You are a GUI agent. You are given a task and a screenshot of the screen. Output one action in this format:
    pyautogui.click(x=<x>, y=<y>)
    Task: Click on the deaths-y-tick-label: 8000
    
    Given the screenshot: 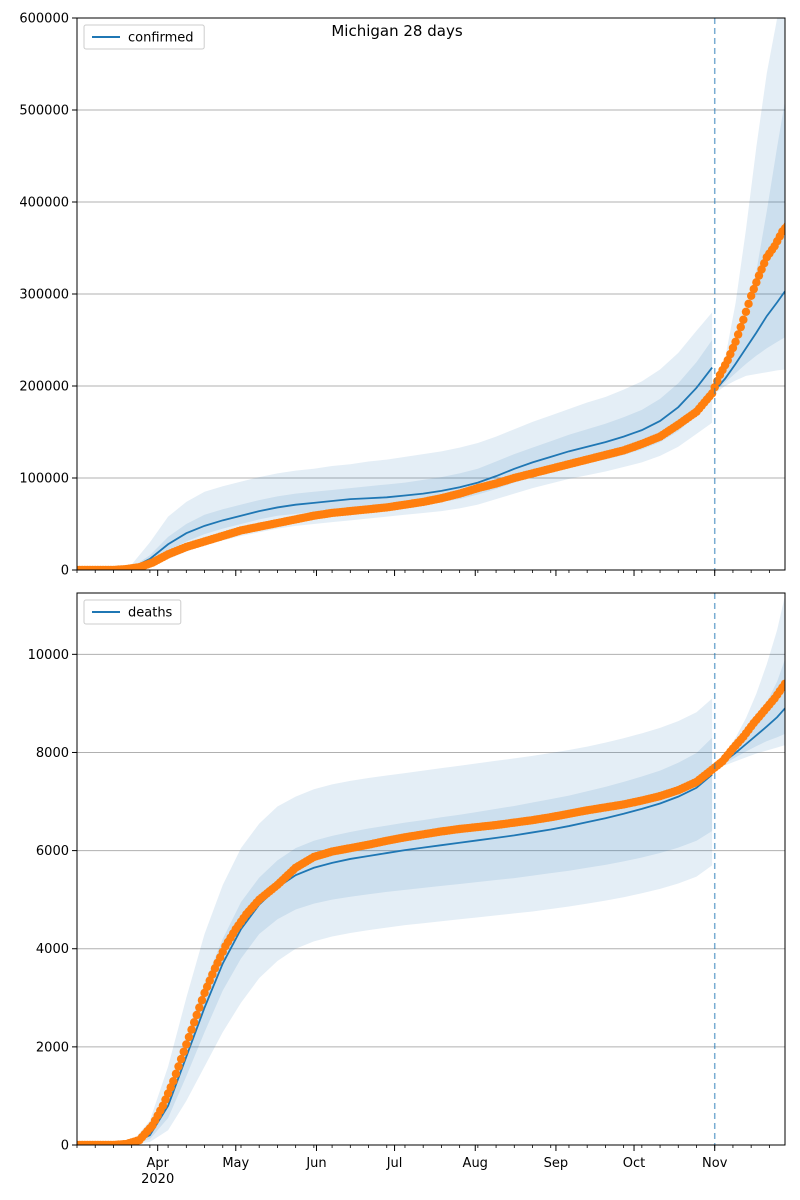 What is the action you would take?
    pyautogui.click(x=52, y=753)
    